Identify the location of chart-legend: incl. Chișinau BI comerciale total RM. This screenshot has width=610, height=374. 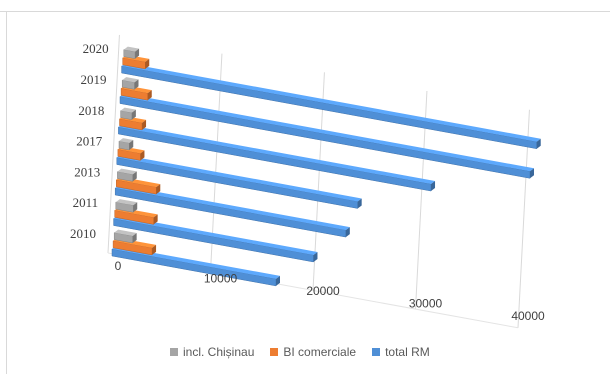
(330, 352).